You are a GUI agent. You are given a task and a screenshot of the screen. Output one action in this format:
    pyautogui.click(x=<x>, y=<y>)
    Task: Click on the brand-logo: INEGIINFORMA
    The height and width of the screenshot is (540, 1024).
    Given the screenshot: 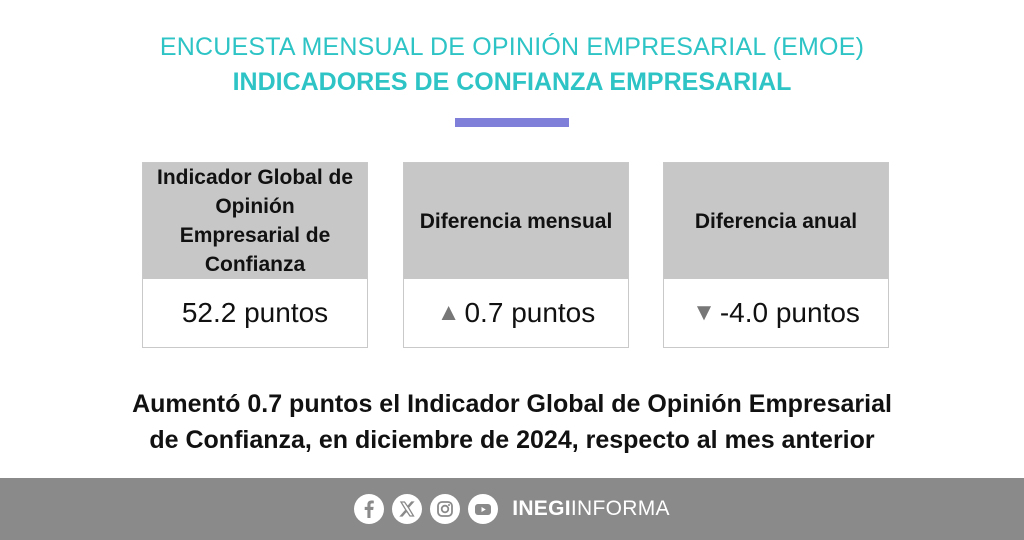 What is the action you would take?
    pyautogui.click(x=591, y=509)
    